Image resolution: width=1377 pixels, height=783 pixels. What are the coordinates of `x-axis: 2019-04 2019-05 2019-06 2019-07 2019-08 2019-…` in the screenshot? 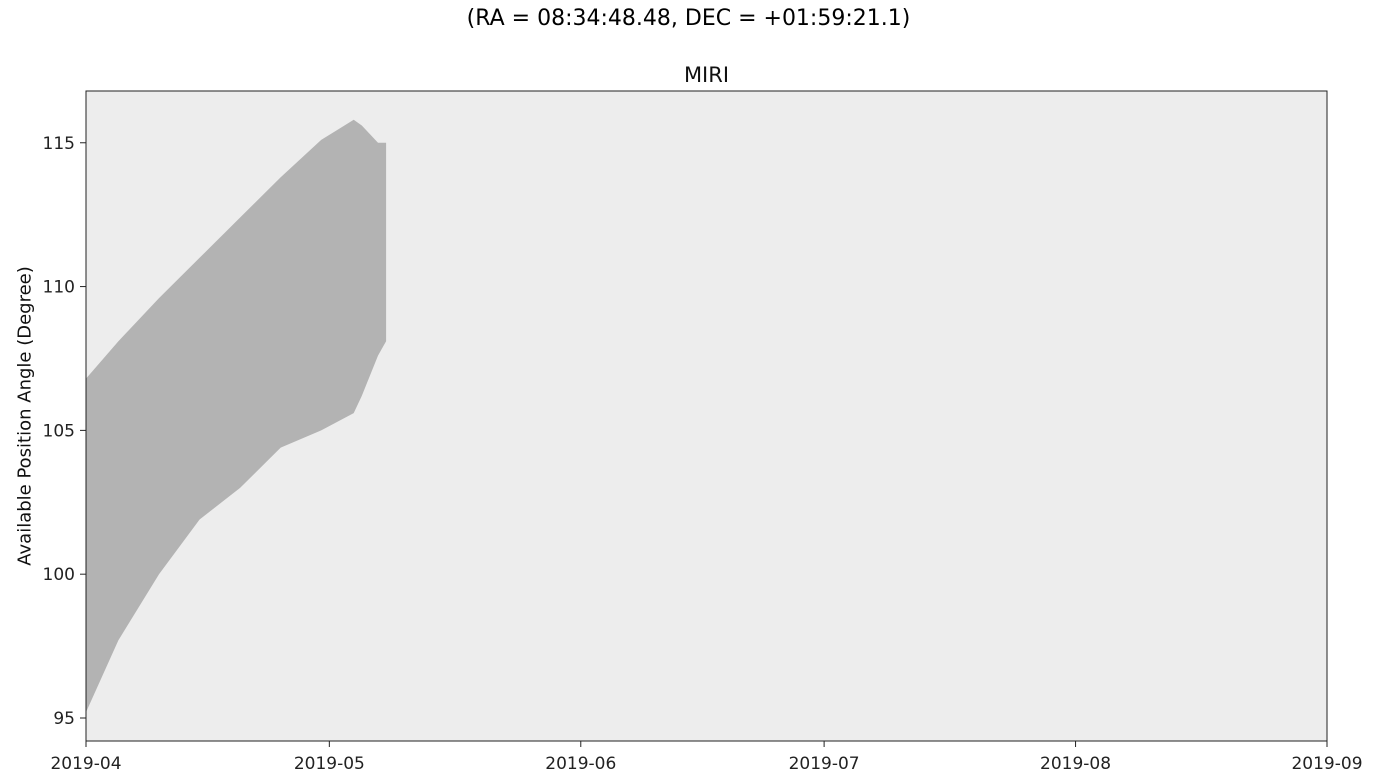 It's located at (706, 757).